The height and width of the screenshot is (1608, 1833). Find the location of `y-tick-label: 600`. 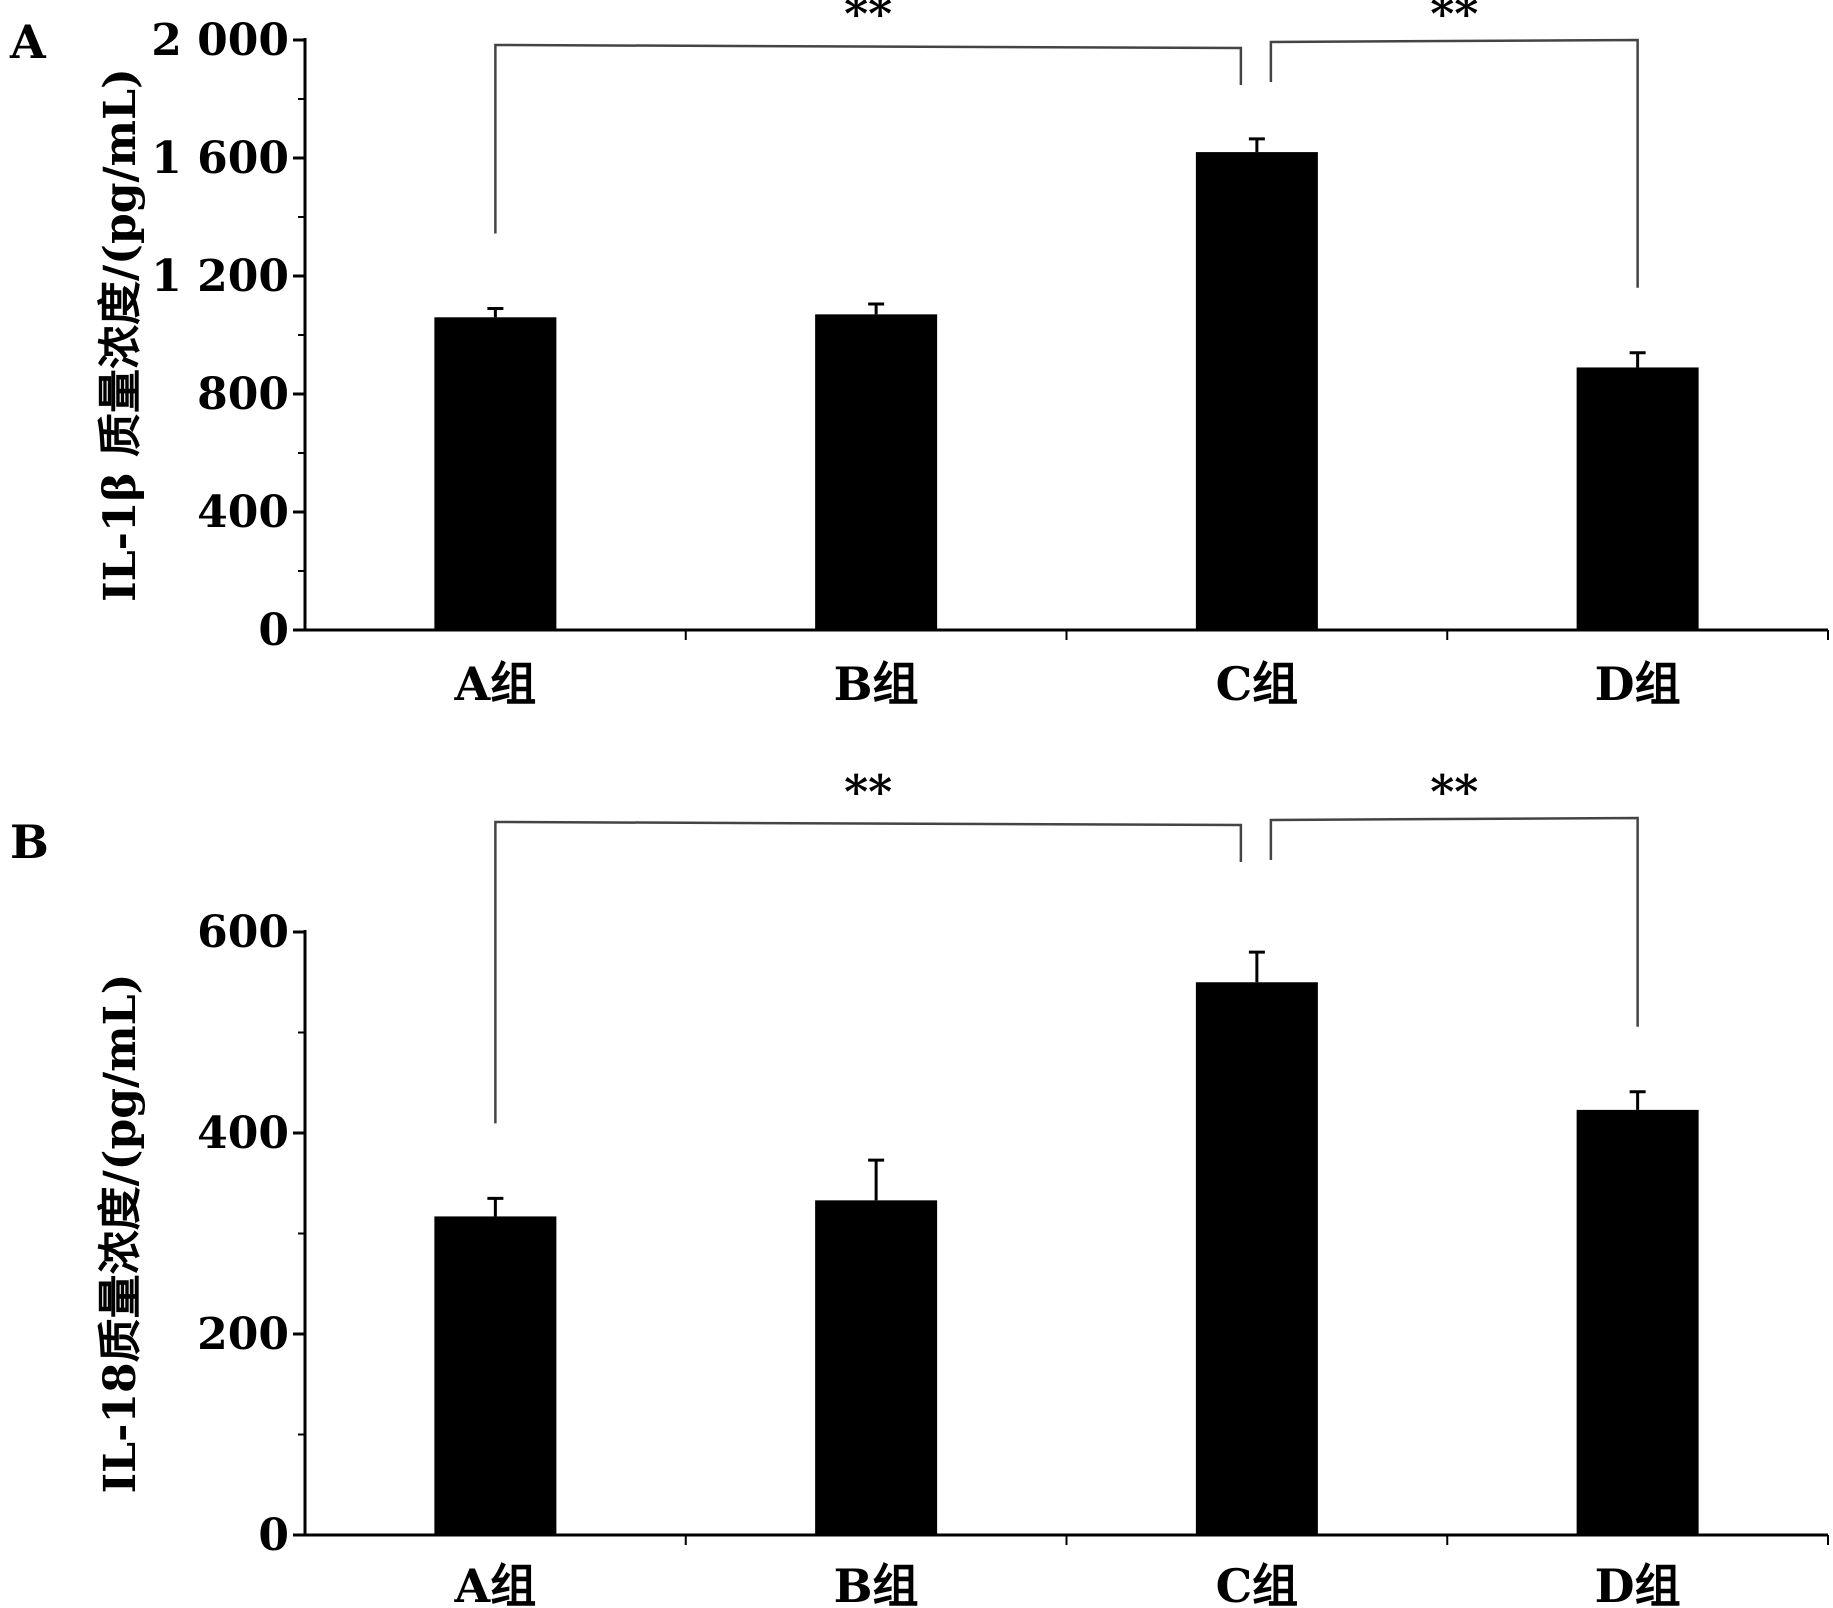

y-tick-label: 600 is located at coordinates (243, 932).